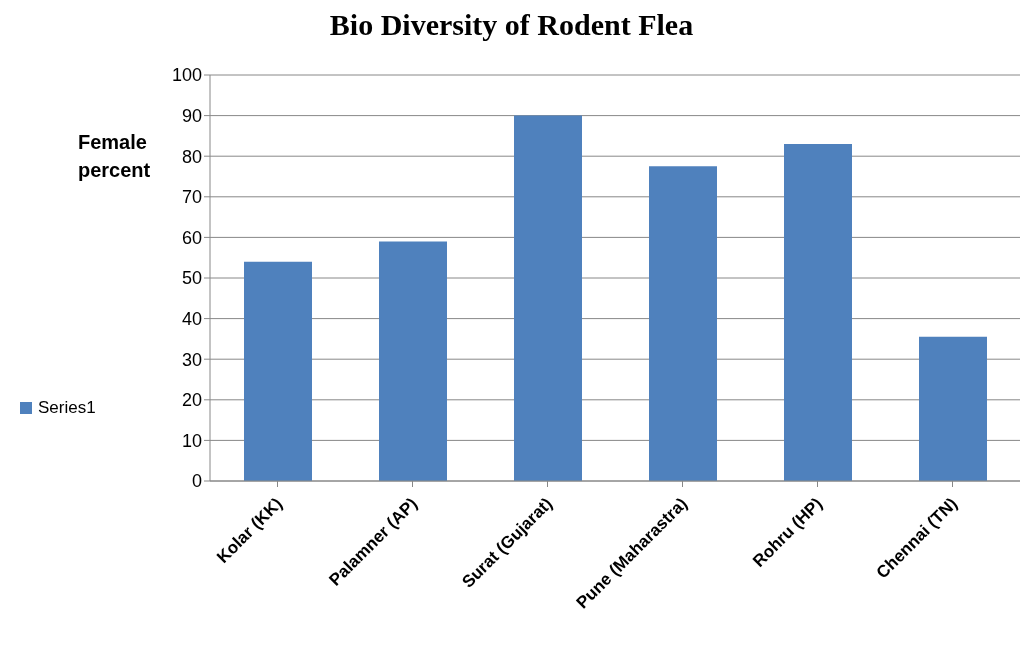  What do you see at coordinates (186, 75) in the screenshot?
I see `y-tick-label: 100` at bounding box center [186, 75].